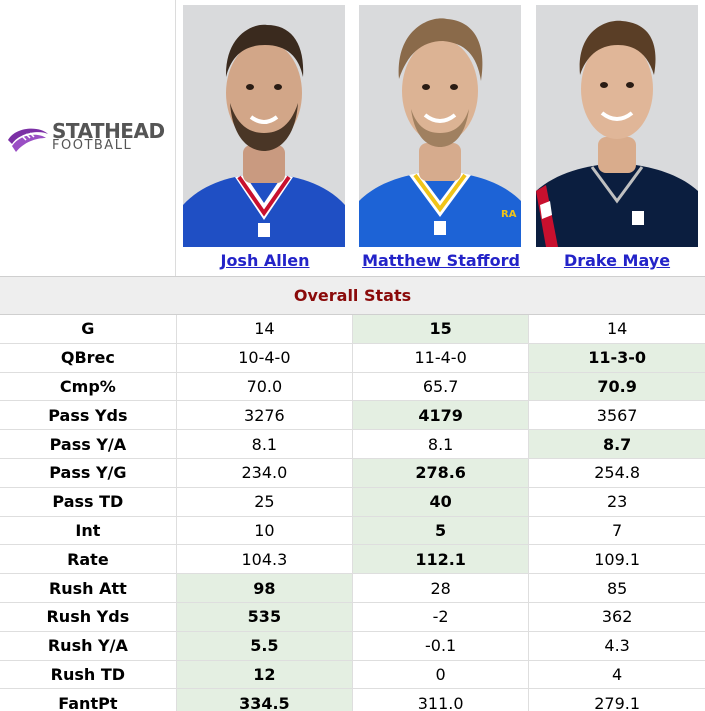  I want to click on stat-value: 10-4-0, so click(265, 358).